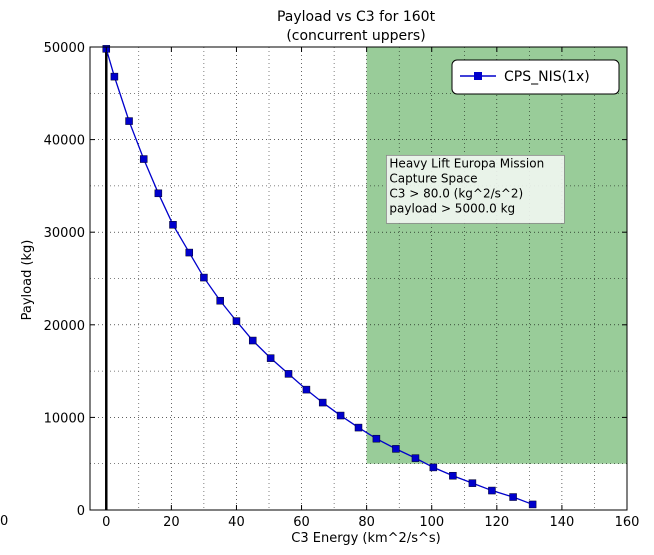 This screenshot has height=555, width=654. Describe the element at coordinates (27, 280) in the screenshot. I see `y-axis-label: Payload (kg)` at that location.